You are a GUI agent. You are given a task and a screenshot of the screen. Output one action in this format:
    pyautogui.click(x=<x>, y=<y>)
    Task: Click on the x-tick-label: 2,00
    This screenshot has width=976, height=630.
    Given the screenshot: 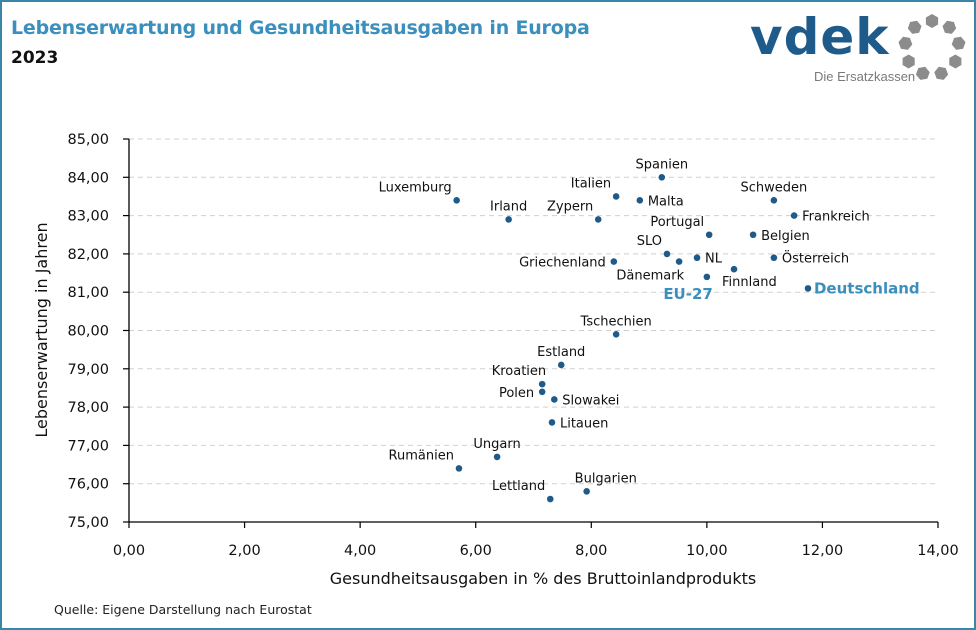 What is the action you would take?
    pyautogui.click(x=244, y=551)
    